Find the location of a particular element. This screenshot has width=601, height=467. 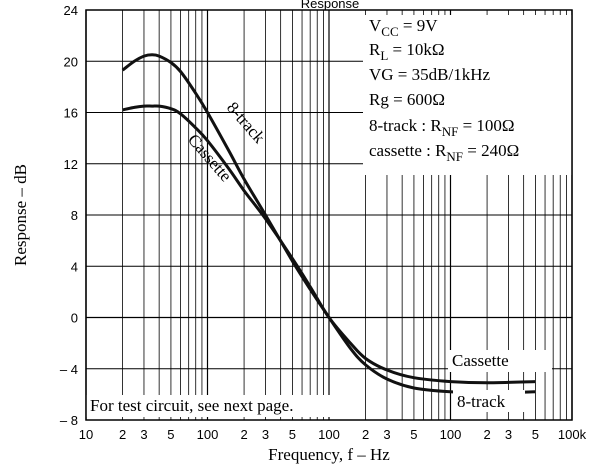

condition-rg: Rg = 600Ω is located at coordinates (407, 99).